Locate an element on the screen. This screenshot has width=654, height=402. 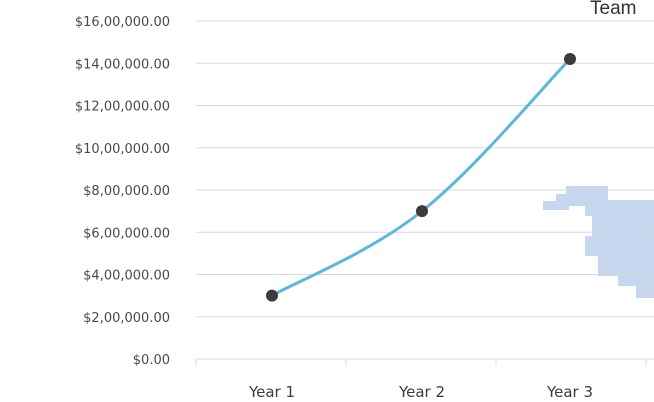
y-tick-label: $2,00,000.00 is located at coordinates (126, 318).